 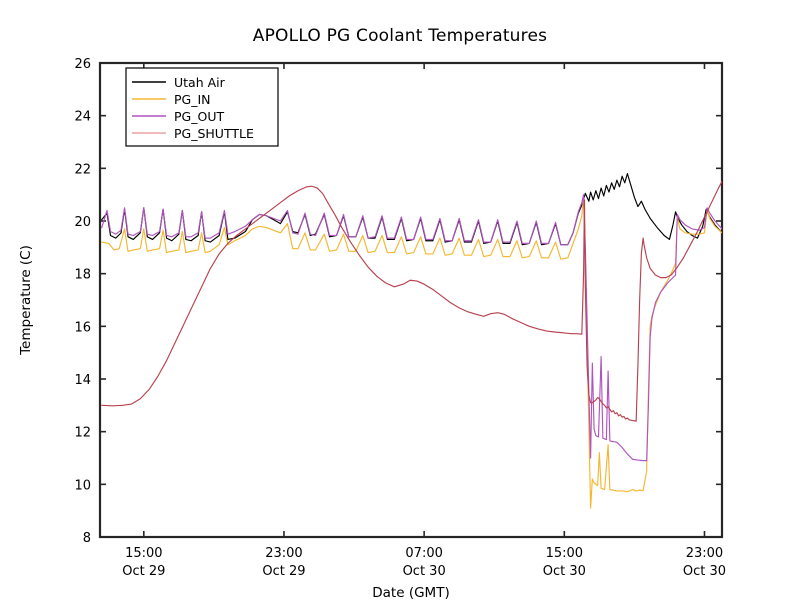 What do you see at coordinates (82, 169) in the screenshot?
I see `y-tick-label: 22` at bounding box center [82, 169].